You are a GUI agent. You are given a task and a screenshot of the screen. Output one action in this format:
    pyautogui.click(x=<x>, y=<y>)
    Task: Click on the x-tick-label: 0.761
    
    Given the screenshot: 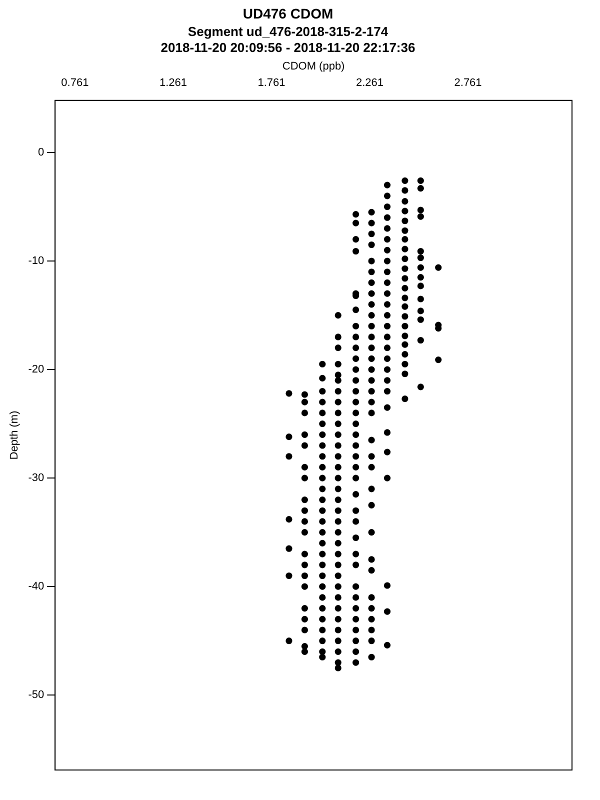 What is the action you would take?
    pyautogui.click(x=75, y=82)
    